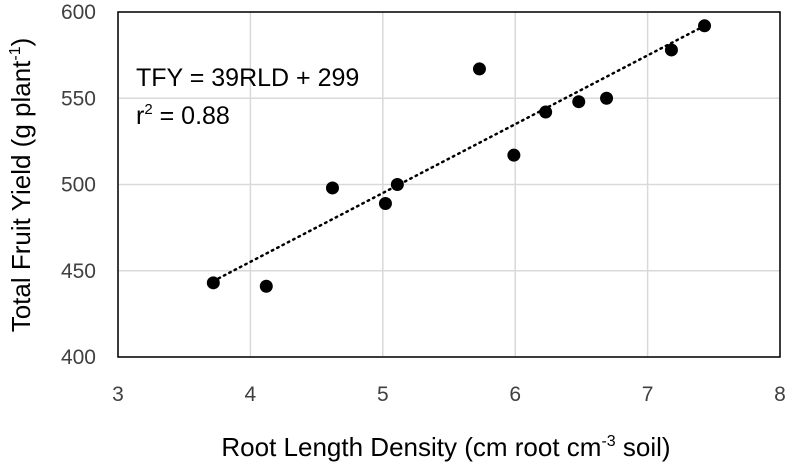 The image size is (788, 468). I want to click on x-axis-title-main: Root Length Density (cm root cm, so click(411, 447).